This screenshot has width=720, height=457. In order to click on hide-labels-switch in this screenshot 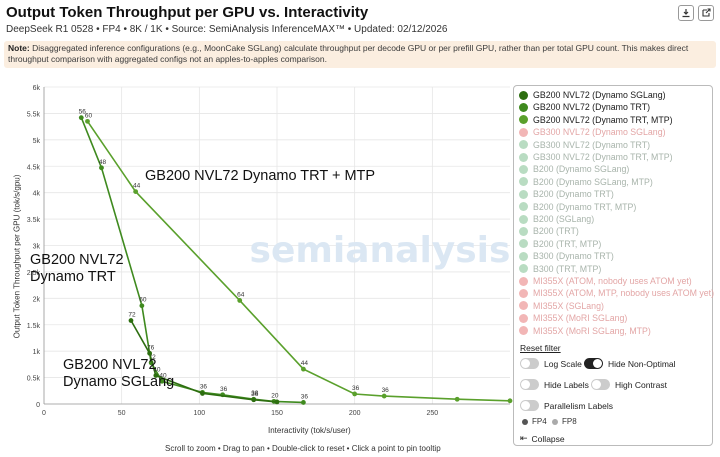, I will do `click(529, 384)`.